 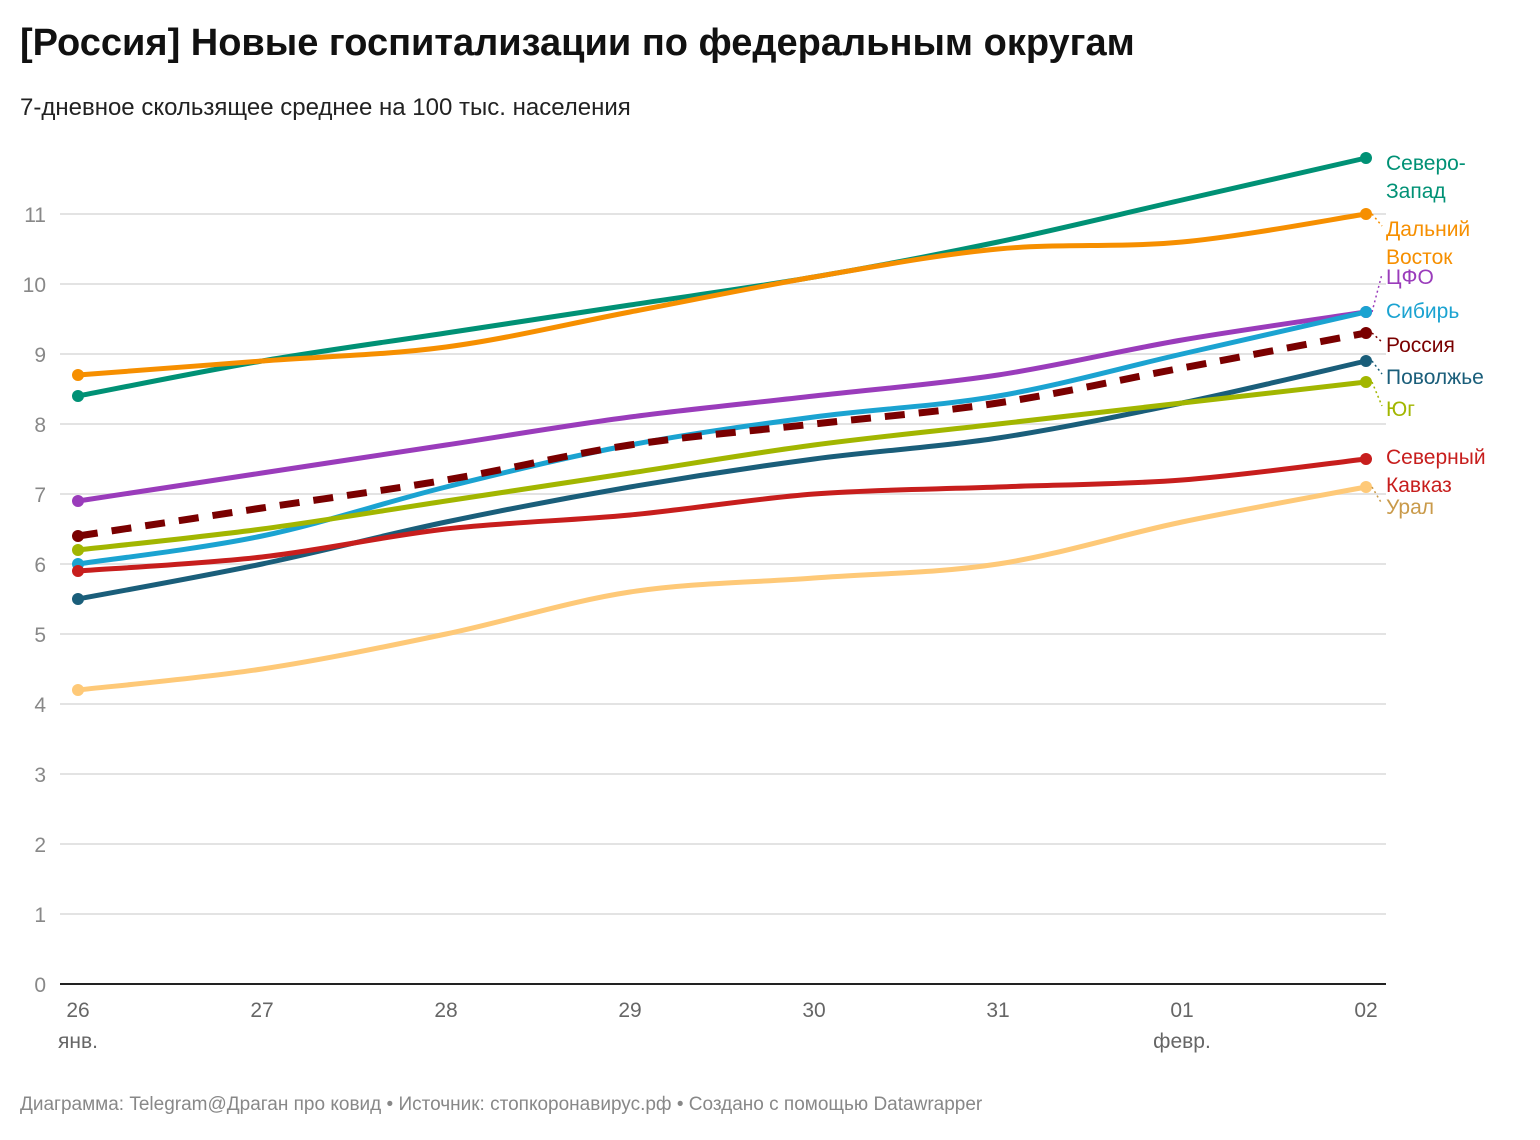 I want to click on series-line-цфо, so click(x=722, y=406).